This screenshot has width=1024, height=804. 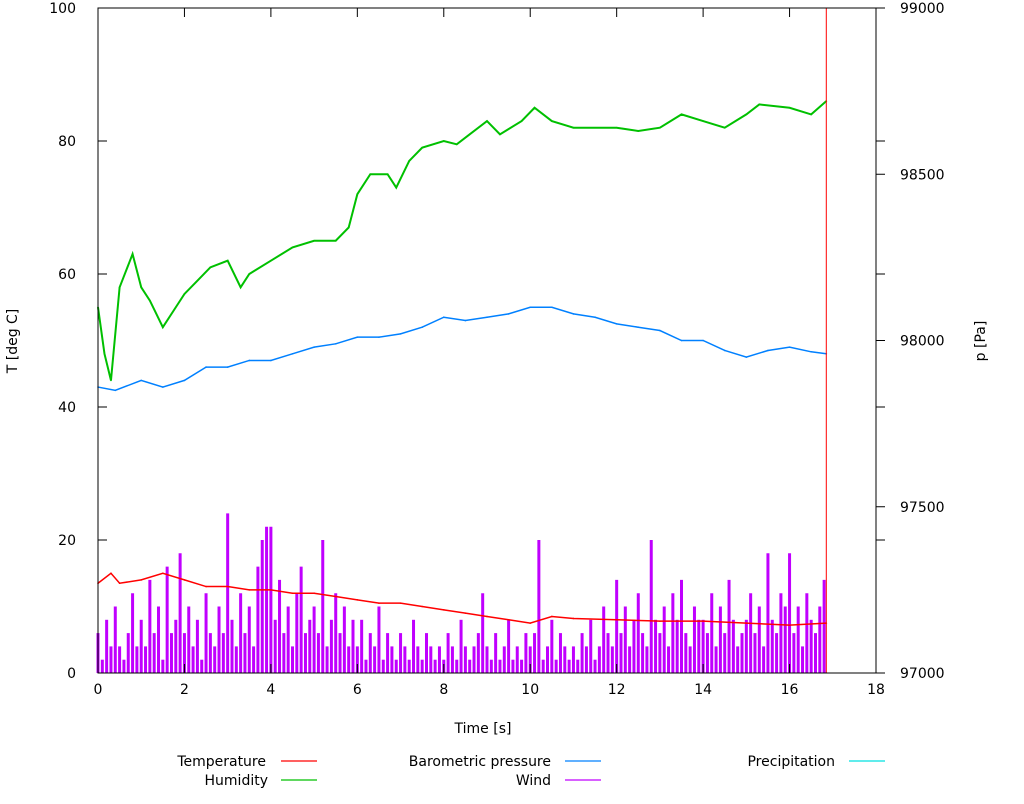 What do you see at coordinates (922, 342) in the screenshot?
I see `y2-tick-label: 98000` at bounding box center [922, 342].